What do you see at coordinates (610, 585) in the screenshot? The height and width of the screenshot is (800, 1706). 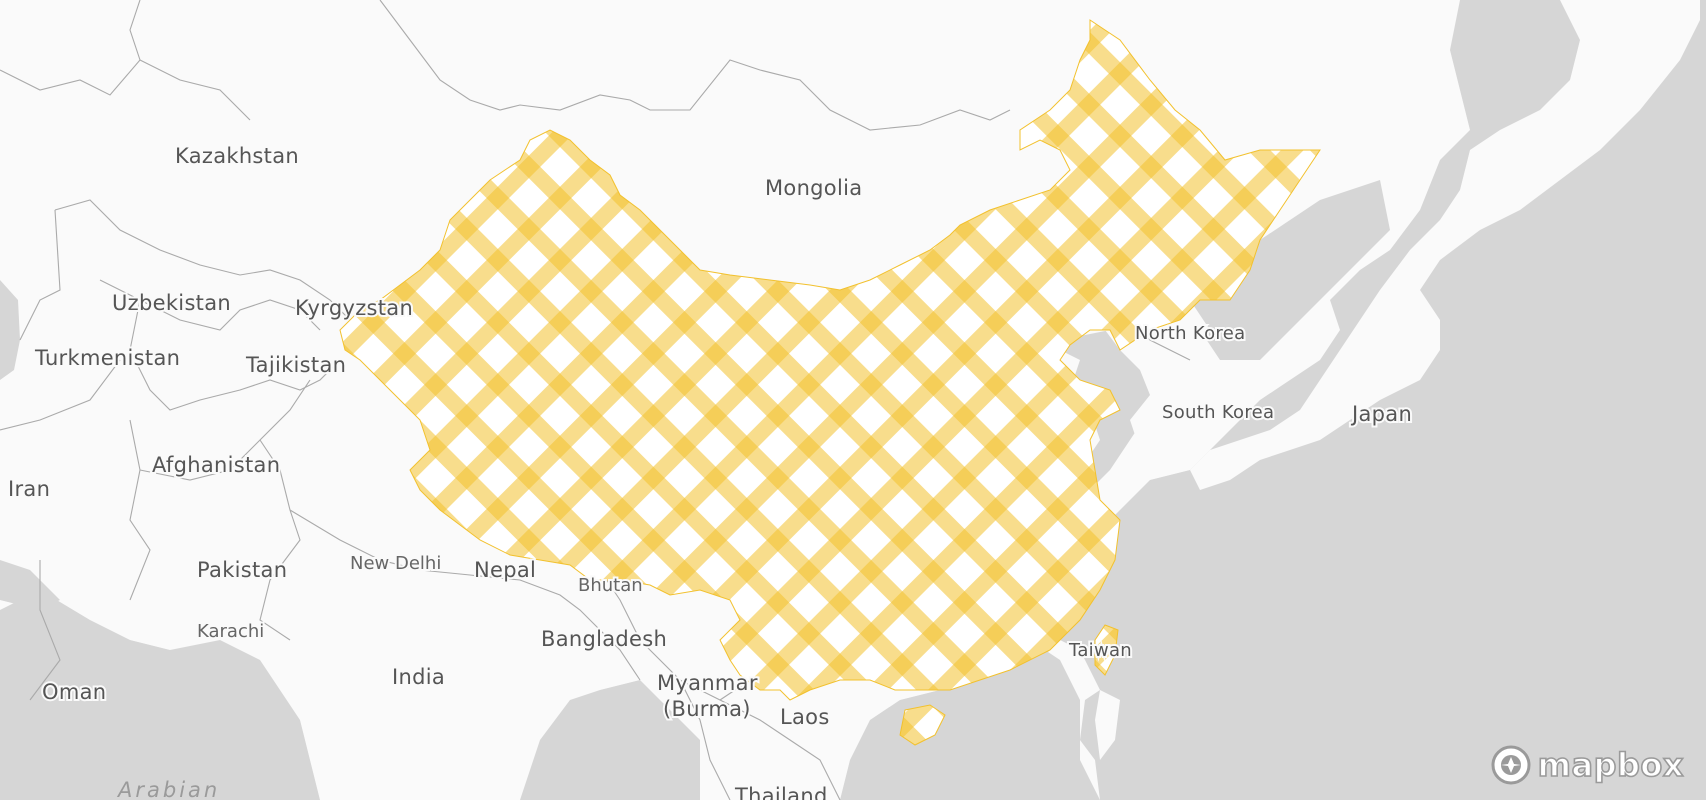 I see `label-bhutan: Bhutan` at bounding box center [610, 585].